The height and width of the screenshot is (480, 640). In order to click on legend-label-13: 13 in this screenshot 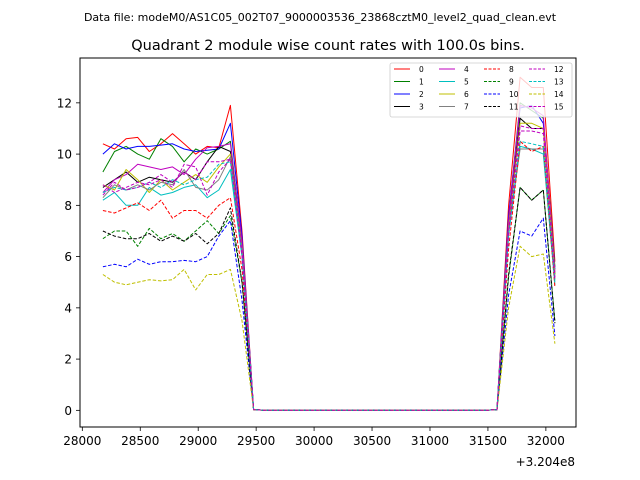, I will do `click(559, 82)`.